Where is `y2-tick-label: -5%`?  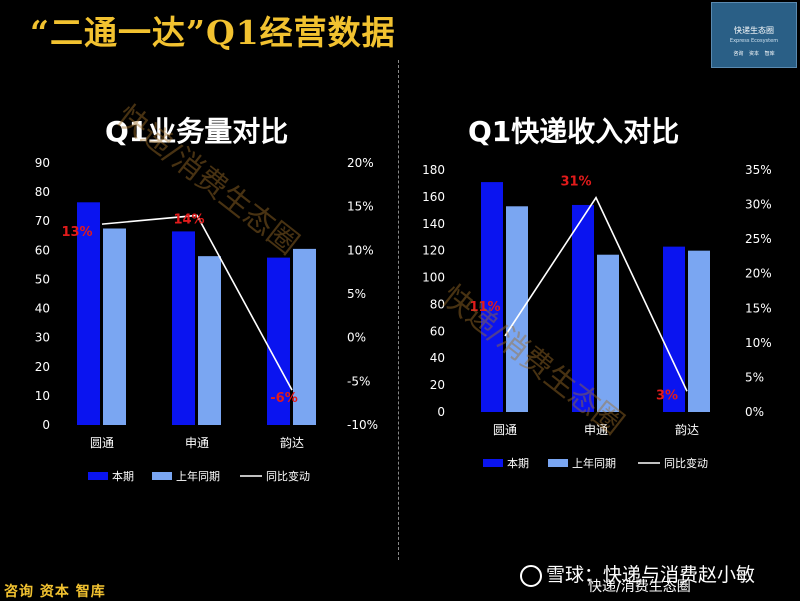 y2-tick-label: -5% is located at coordinates (358, 381).